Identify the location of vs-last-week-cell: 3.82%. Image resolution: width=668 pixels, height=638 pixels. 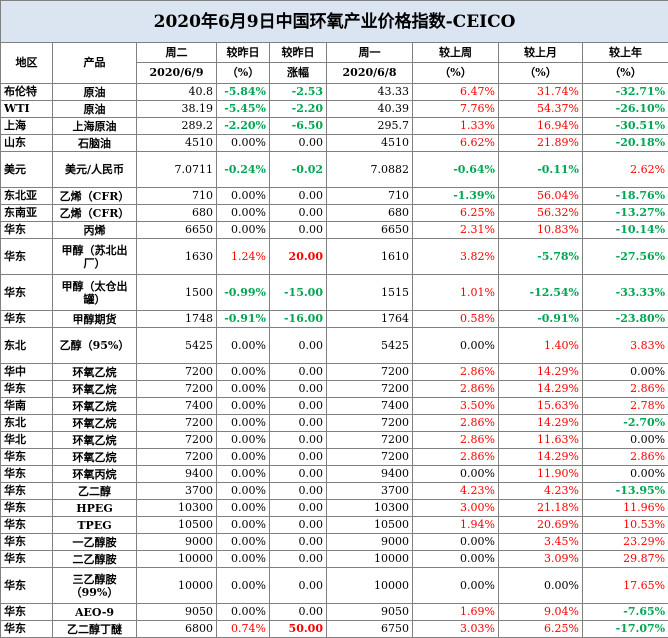
(456, 257).